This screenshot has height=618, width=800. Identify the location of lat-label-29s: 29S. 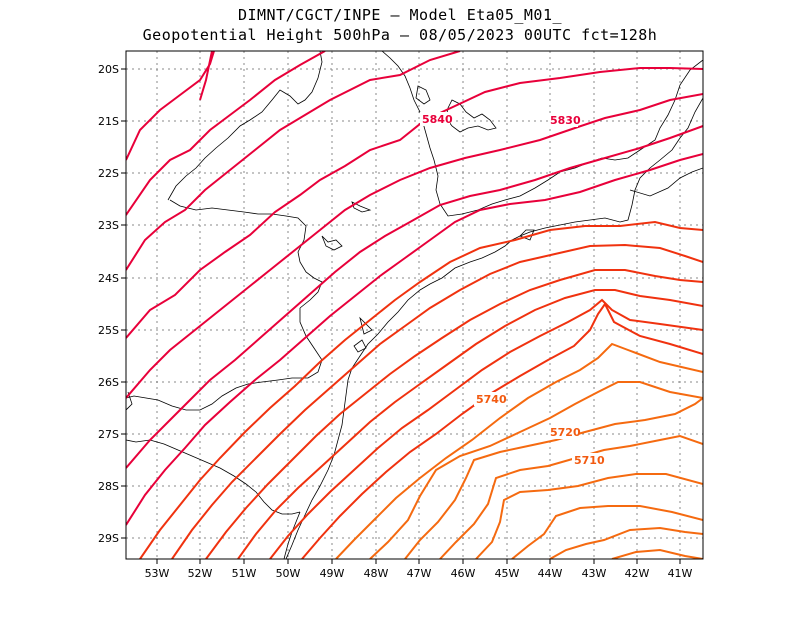
(108, 538).